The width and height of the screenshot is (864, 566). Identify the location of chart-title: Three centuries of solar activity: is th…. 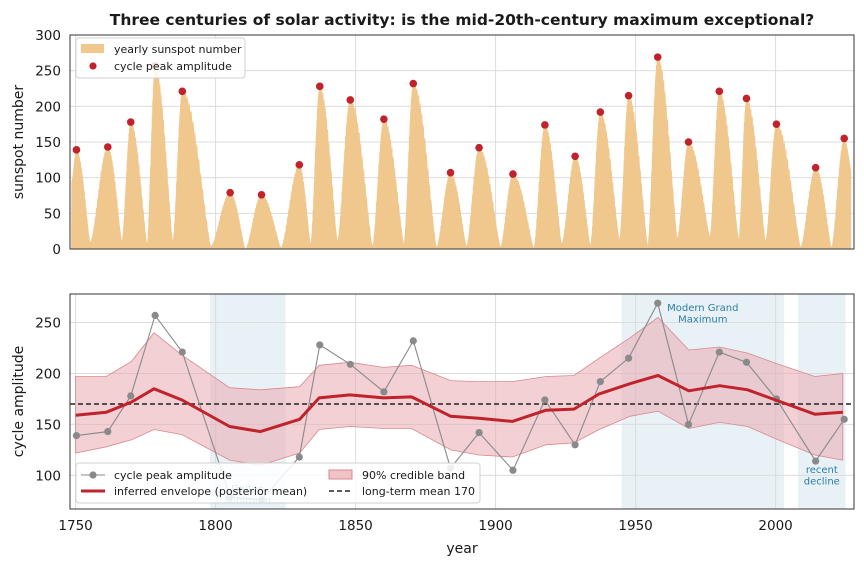
(462, 20).